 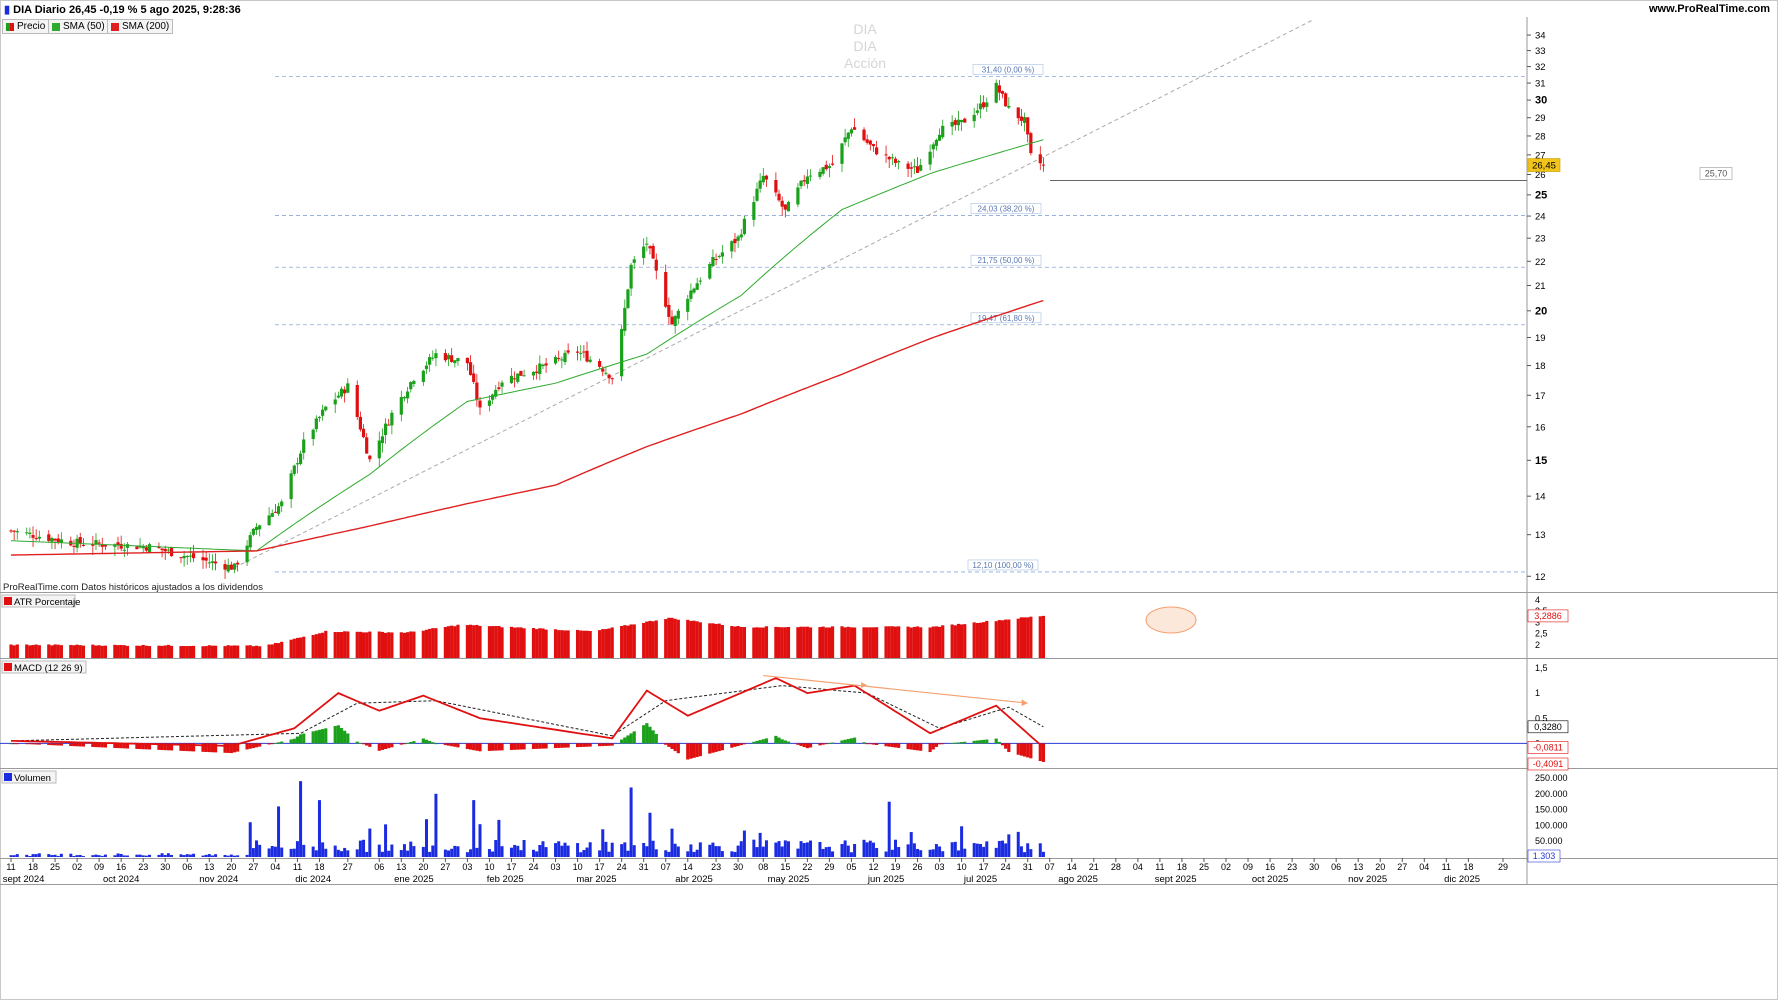 What do you see at coordinates (31, 26) in the screenshot?
I see `legend-price-label: Precio` at bounding box center [31, 26].